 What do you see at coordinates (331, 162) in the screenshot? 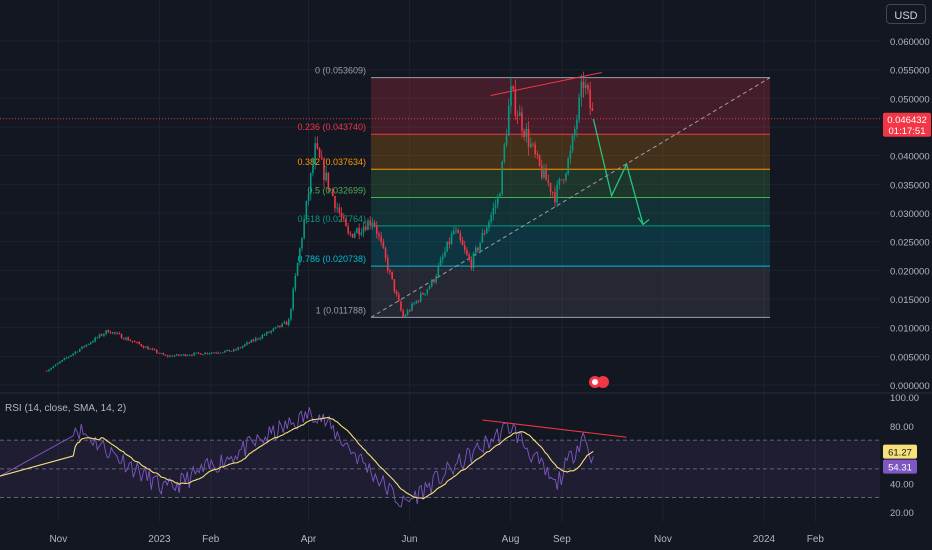
I see `fib-level-label: 0.382 (0.037634)` at bounding box center [331, 162].